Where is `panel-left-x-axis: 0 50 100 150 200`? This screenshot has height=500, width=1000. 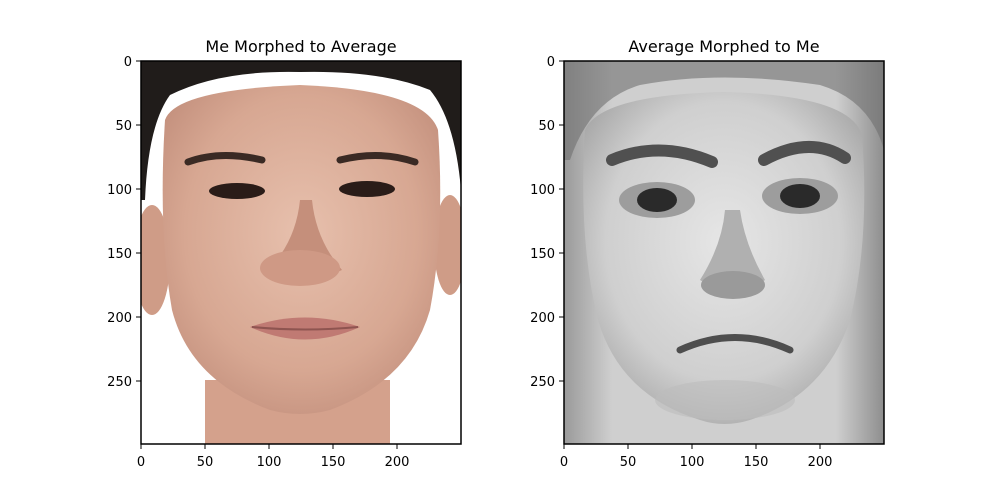
panel-left-x-axis: 0 50 100 150 200 is located at coordinates (273, 457).